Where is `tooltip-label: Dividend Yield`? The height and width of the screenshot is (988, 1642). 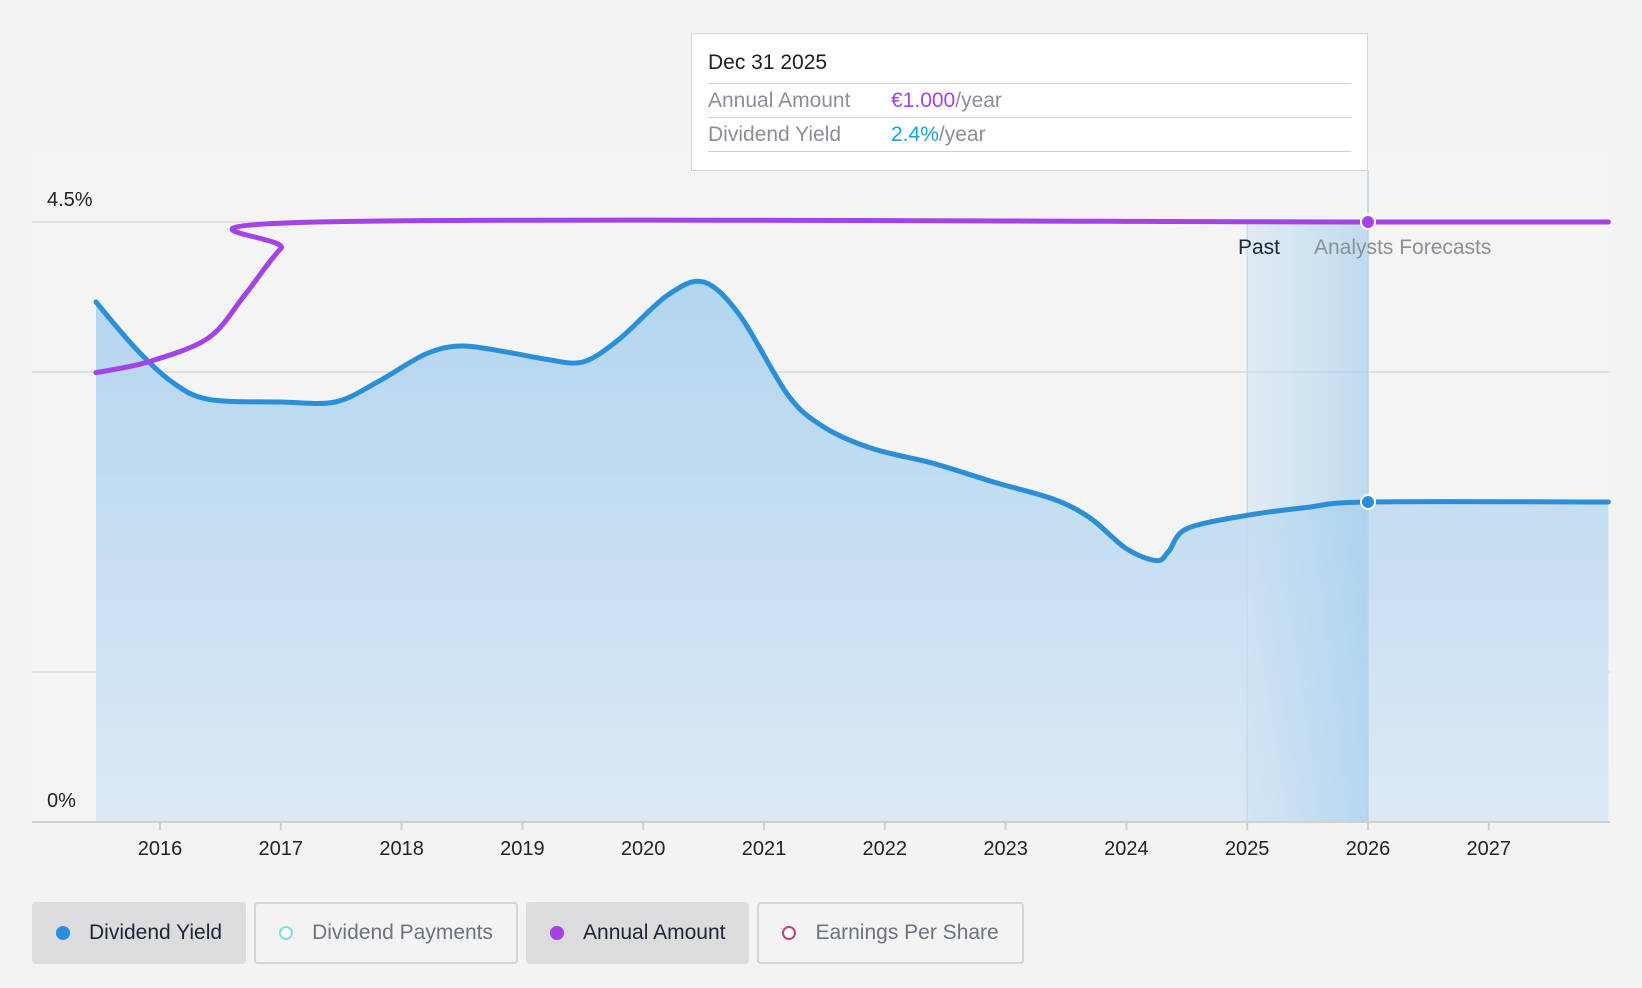
tooltip-label: Dividend Yield is located at coordinates (775, 134).